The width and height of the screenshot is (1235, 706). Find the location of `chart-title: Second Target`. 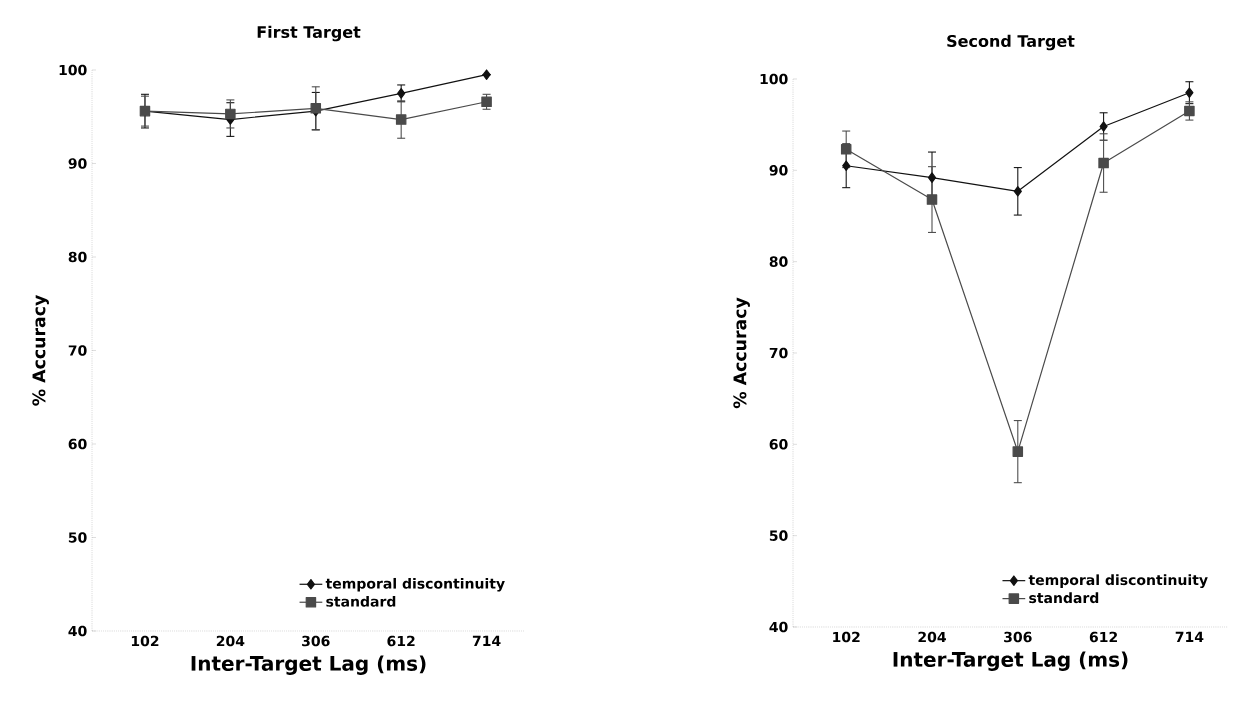

chart-title: Second Target is located at coordinates (1011, 42).